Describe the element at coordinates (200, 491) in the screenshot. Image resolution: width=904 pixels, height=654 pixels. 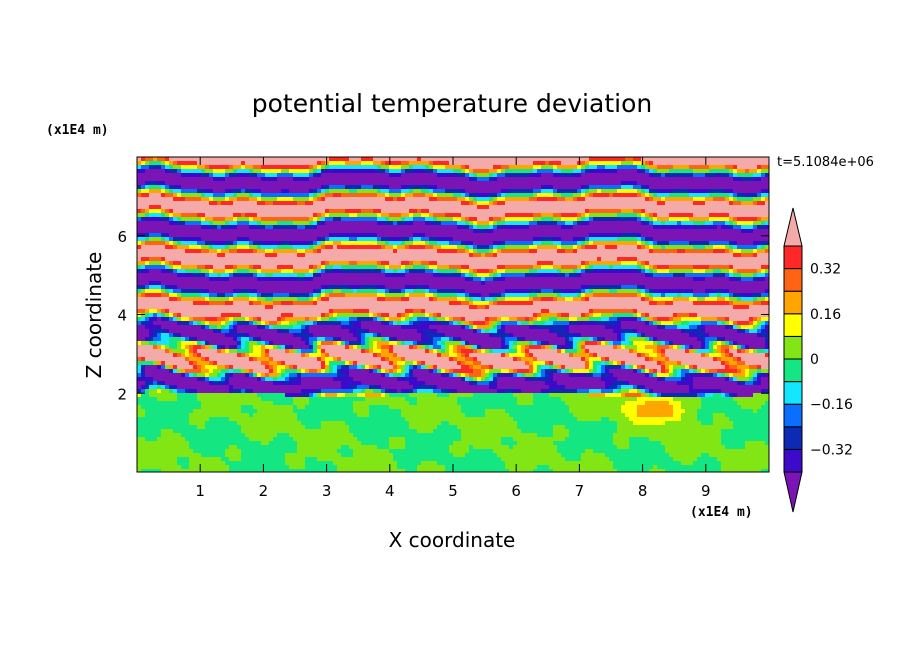
I see `x-tick-label: 1` at that location.